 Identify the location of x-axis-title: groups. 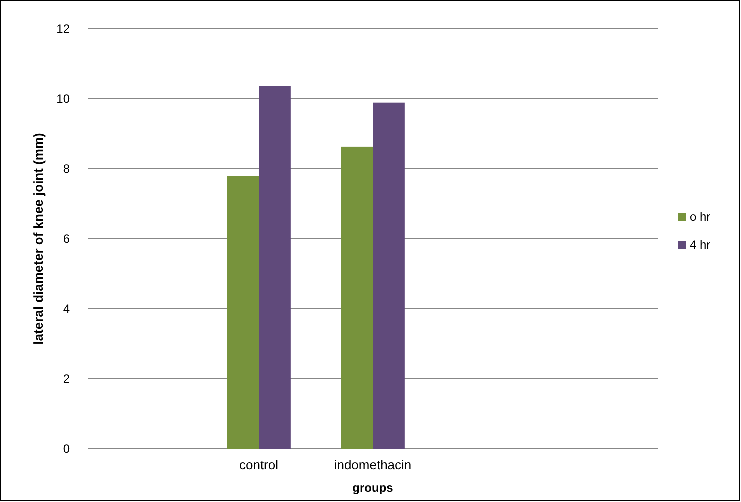
(373, 488).